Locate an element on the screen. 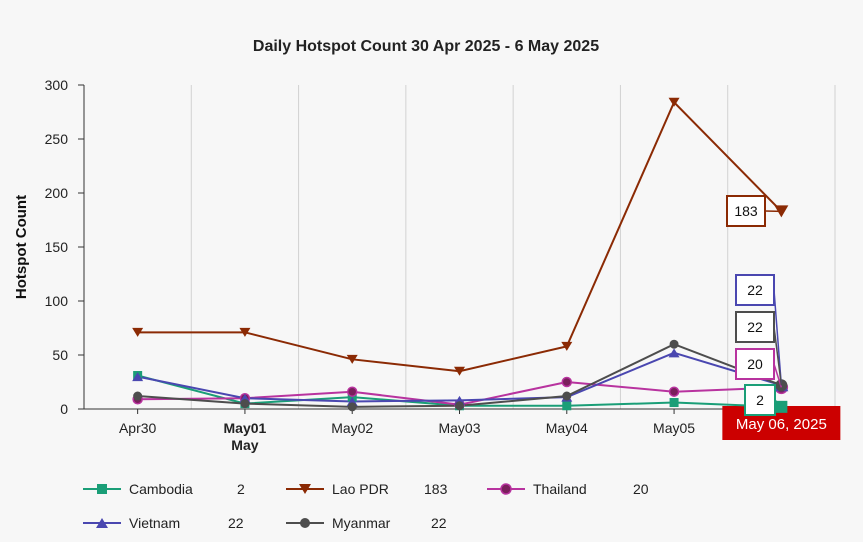  y-tick-label: 150 is located at coordinates (57, 247).